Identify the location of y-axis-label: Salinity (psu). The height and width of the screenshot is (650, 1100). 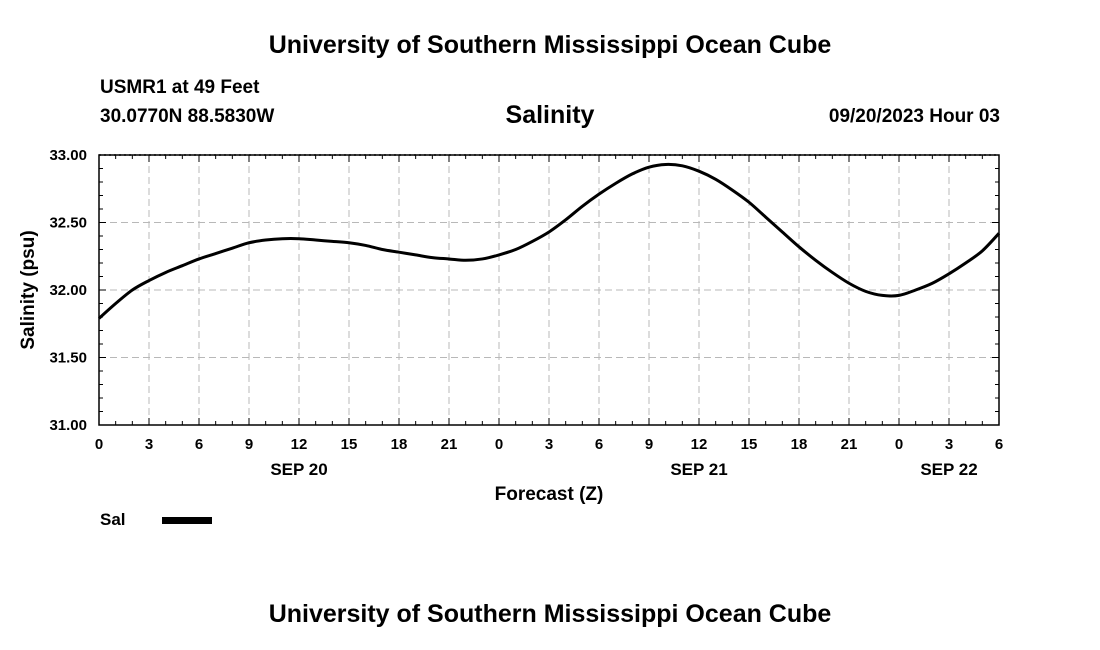
(28, 289).